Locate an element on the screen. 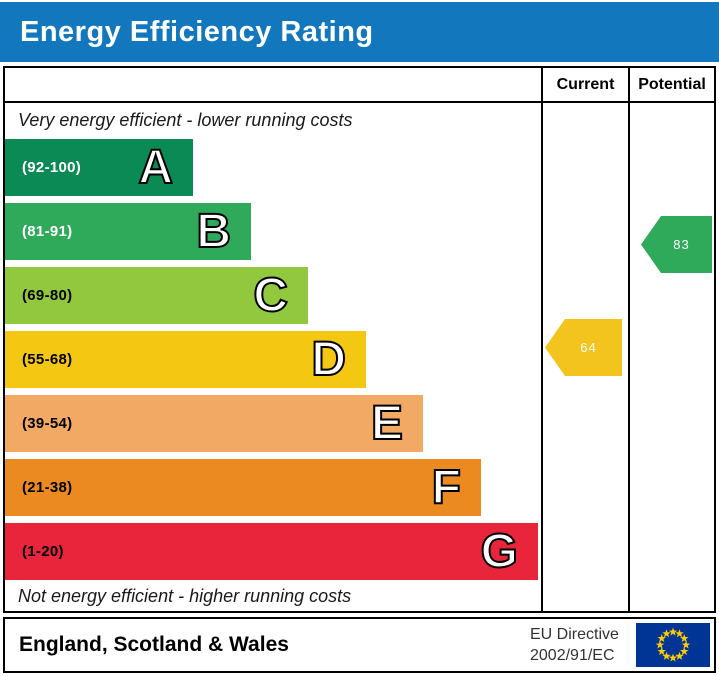 The width and height of the screenshot is (719, 676). title-banner: Energy Efficiency Rating is located at coordinates (359, 32).